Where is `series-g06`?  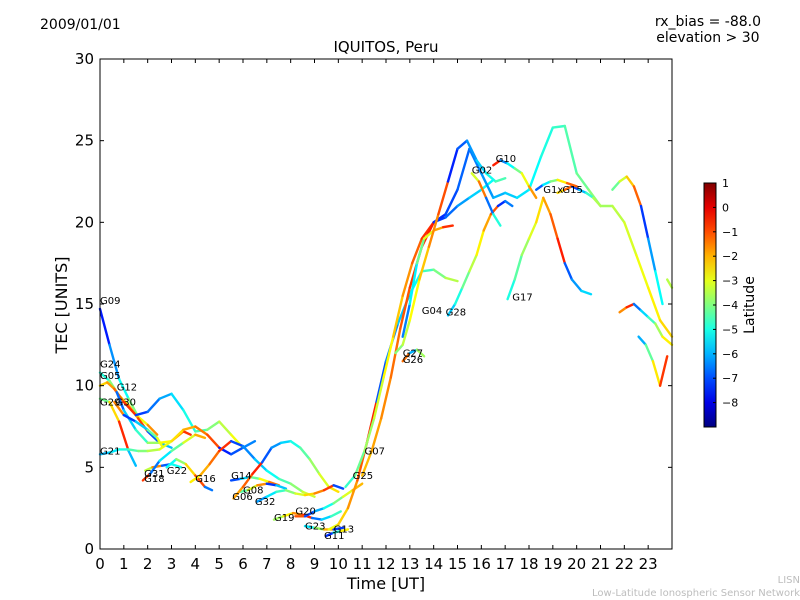 series-g06 is located at coordinates (286, 470).